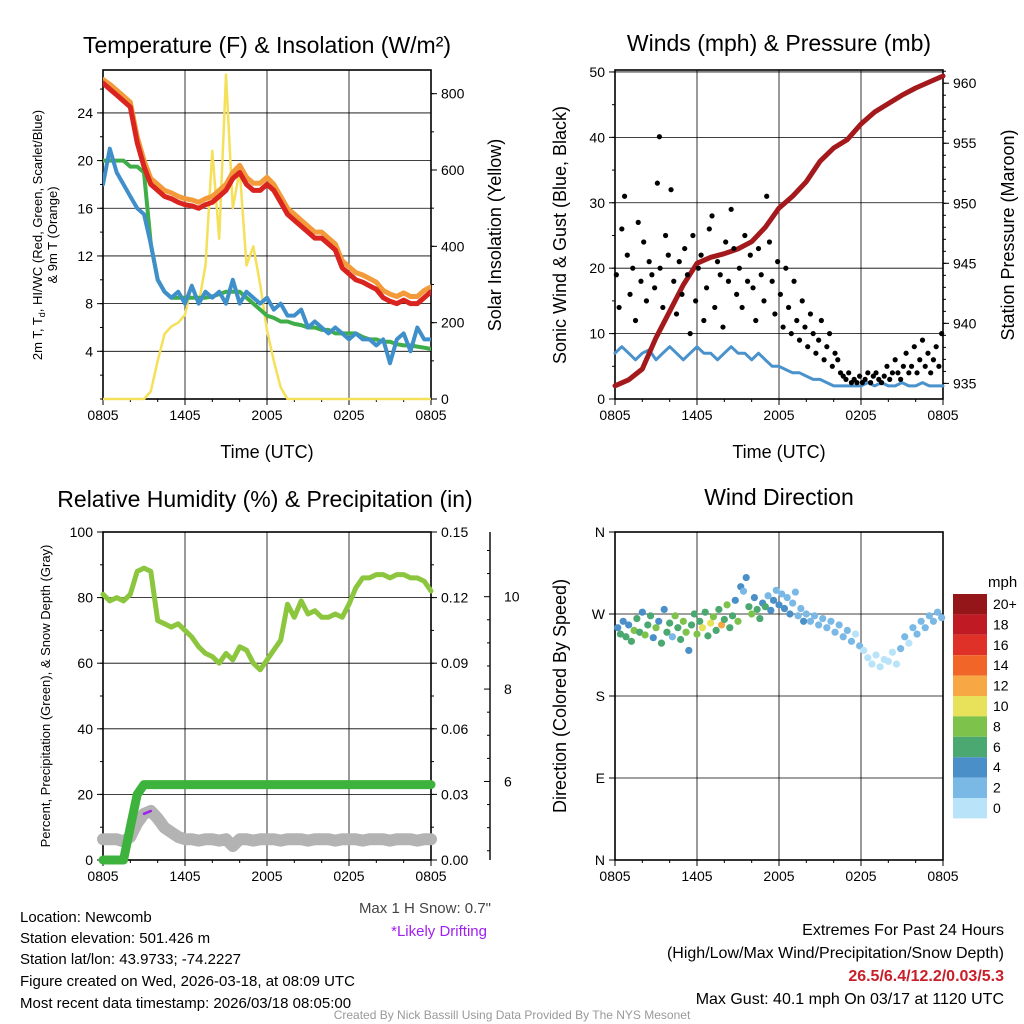 The width and height of the screenshot is (1024, 1024). What do you see at coordinates (453, 323) in the screenshot?
I see `temp-y2-tick-label: 200` at bounding box center [453, 323].